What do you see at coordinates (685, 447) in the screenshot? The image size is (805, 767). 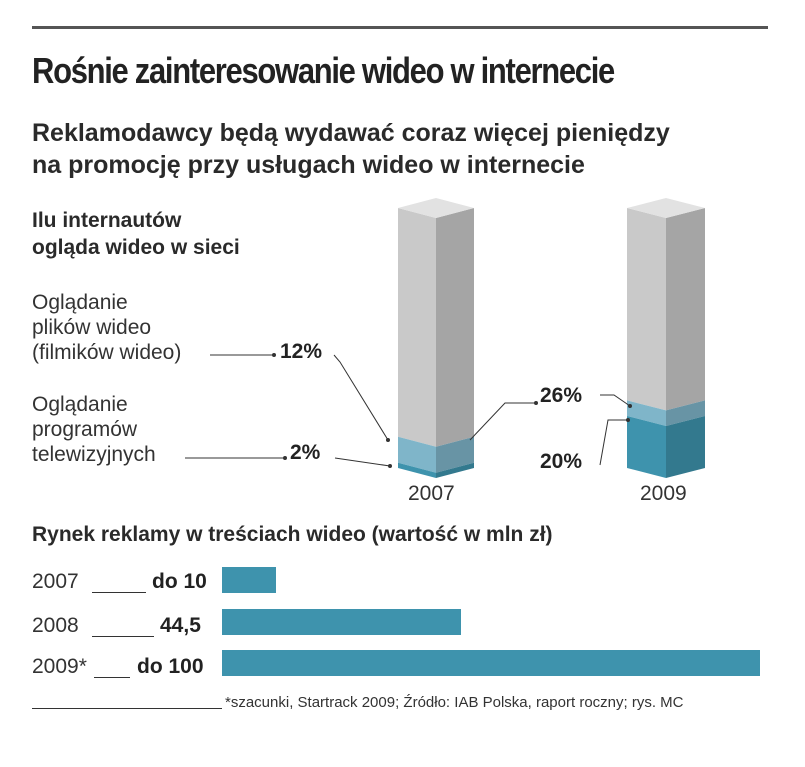 I see `bar-tv-2009-right-face` at bounding box center [685, 447].